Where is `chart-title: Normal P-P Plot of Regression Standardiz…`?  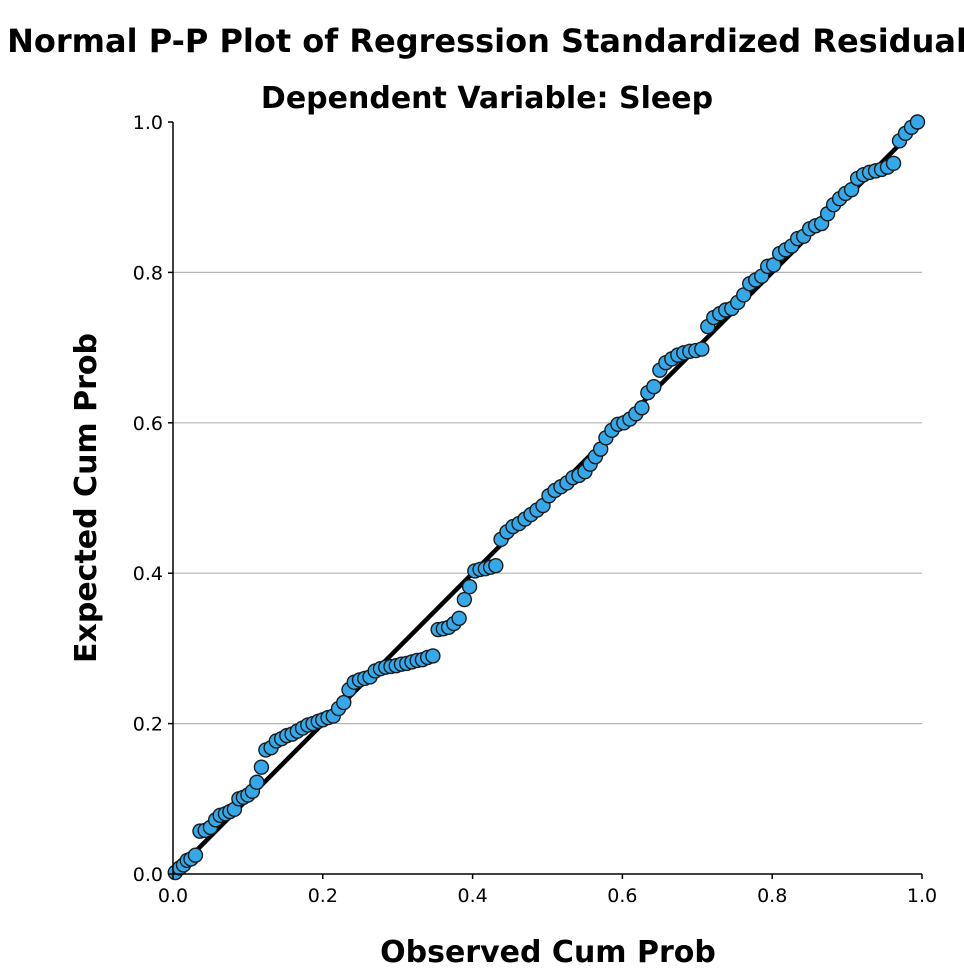 chart-title: Normal P-P Plot of Regression Standardiz… is located at coordinates (485, 41).